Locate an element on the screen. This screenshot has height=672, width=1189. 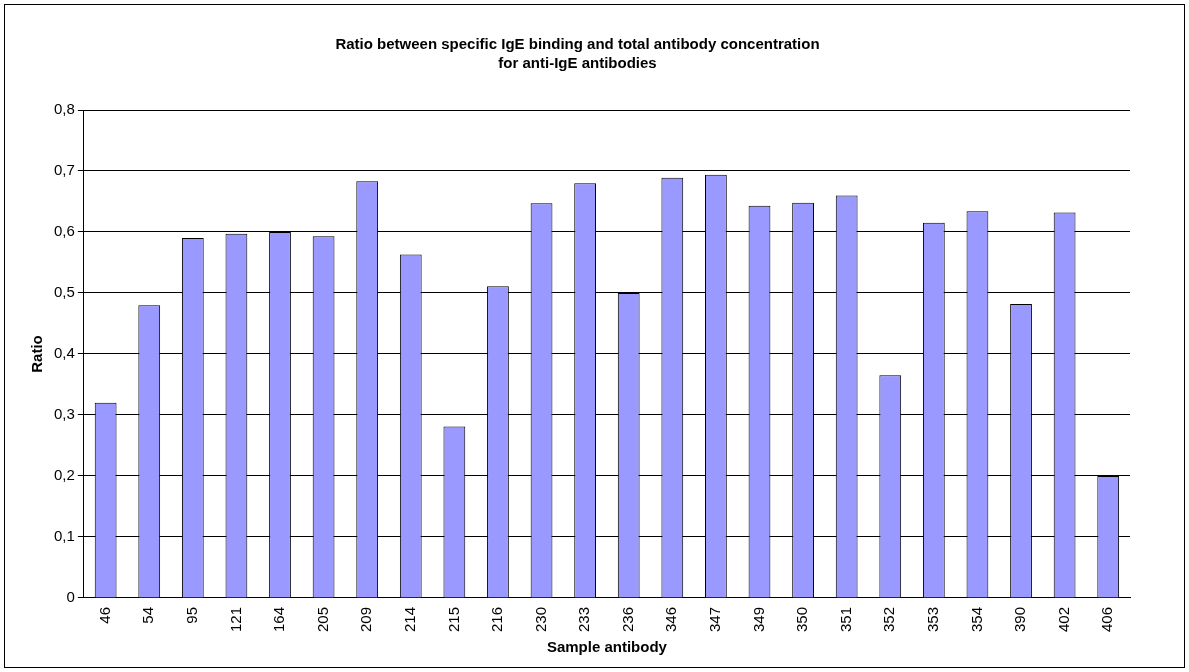
x-tick-label: 46 is located at coordinates (104, 615).